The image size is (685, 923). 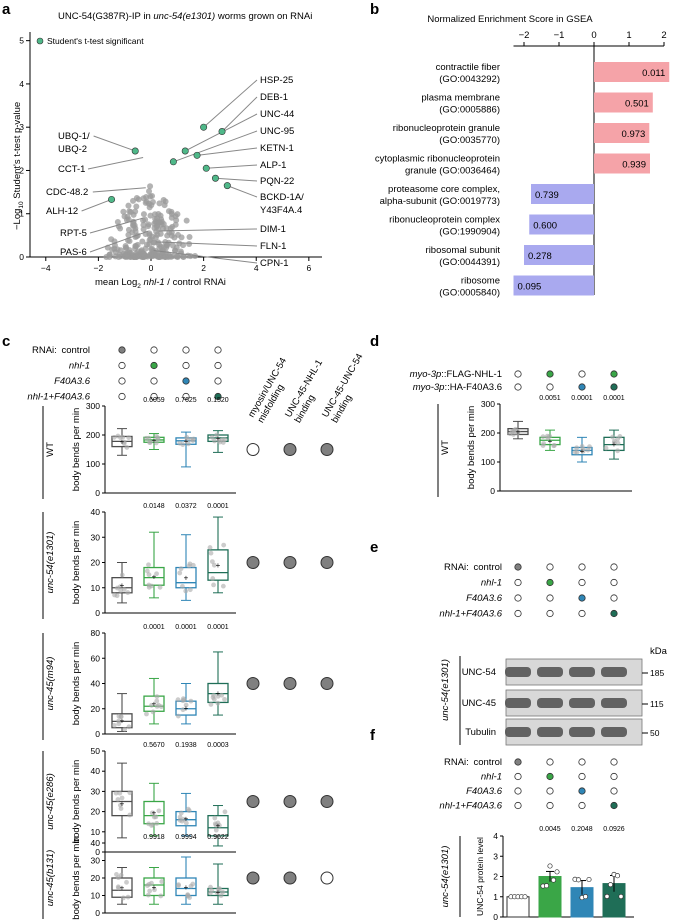 I want to click on y-tick-label: 300, so click(x=93, y=406).